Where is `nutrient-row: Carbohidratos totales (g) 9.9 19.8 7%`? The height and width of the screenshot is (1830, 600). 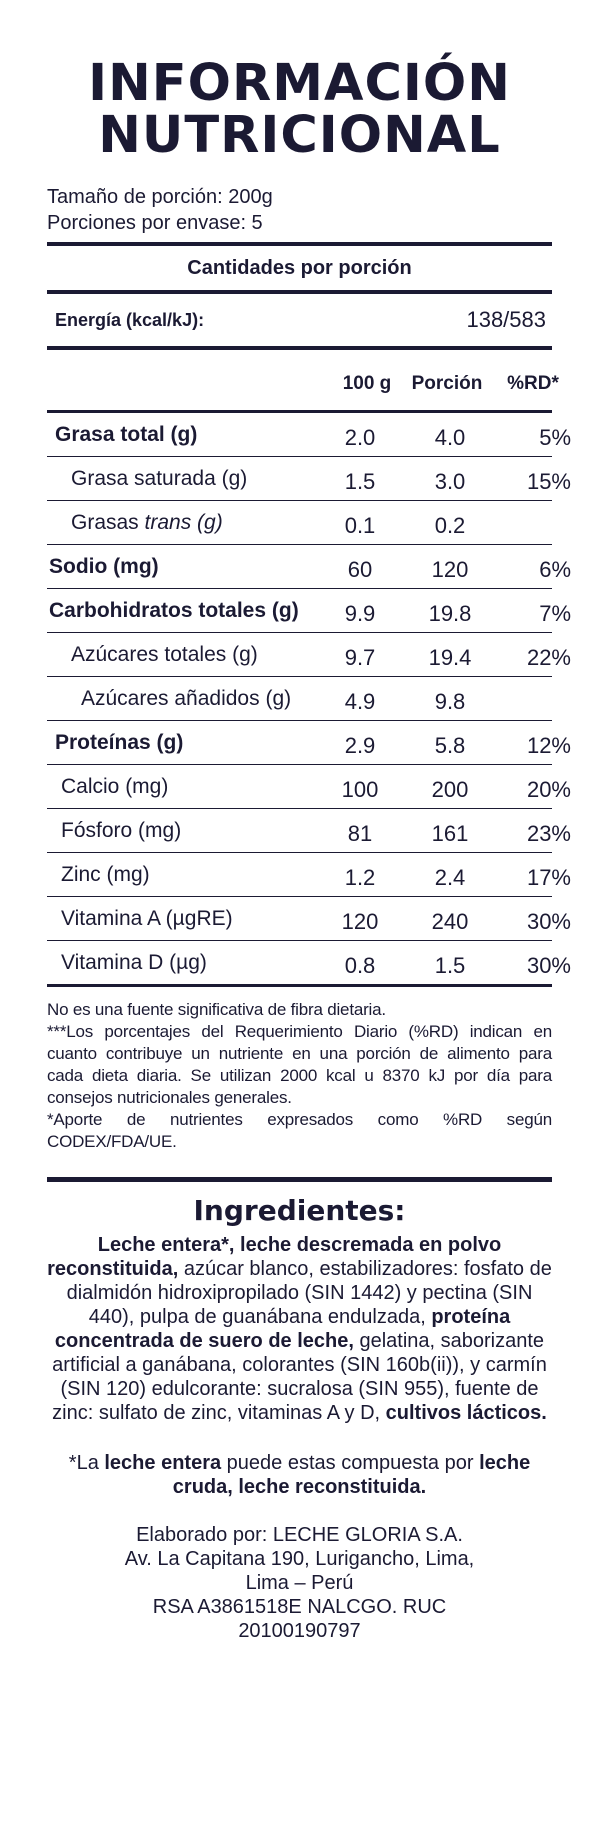 nutrient-row: Carbohidratos totales (g) 9.9 19.8 7% is located at coordinates (309, 611).